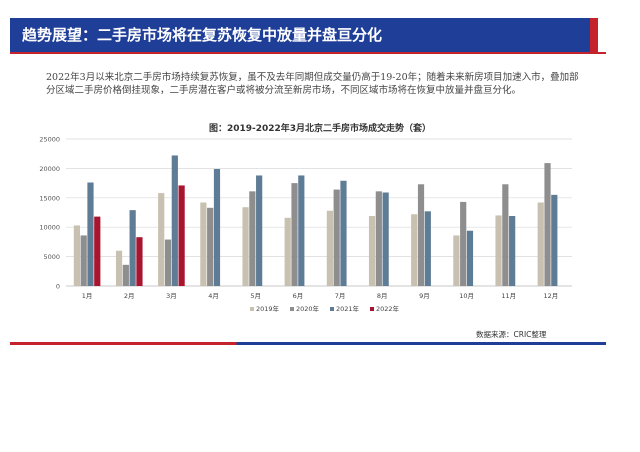  Describe the element at coordinates (498, 250) in the screenshot. I see `bar-2019年-11月` at that location.